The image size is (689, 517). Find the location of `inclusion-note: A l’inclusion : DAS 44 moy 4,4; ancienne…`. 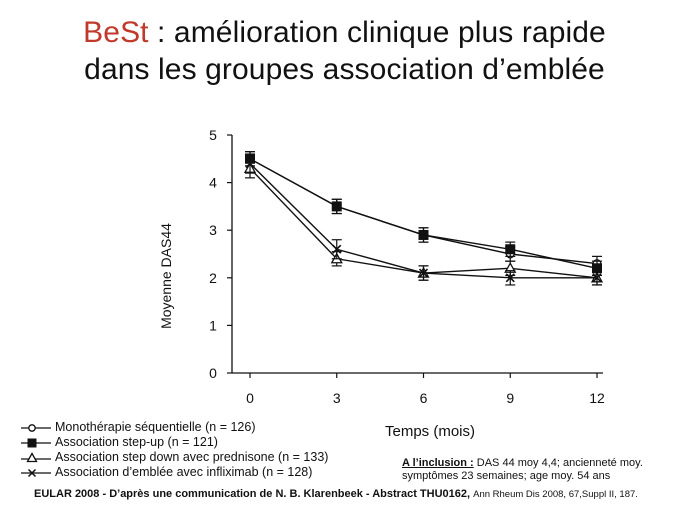

inclusion-note: A l’inclusion : DAS 44 moy 4,4; ancienne… is located at coordinates (537, 470).